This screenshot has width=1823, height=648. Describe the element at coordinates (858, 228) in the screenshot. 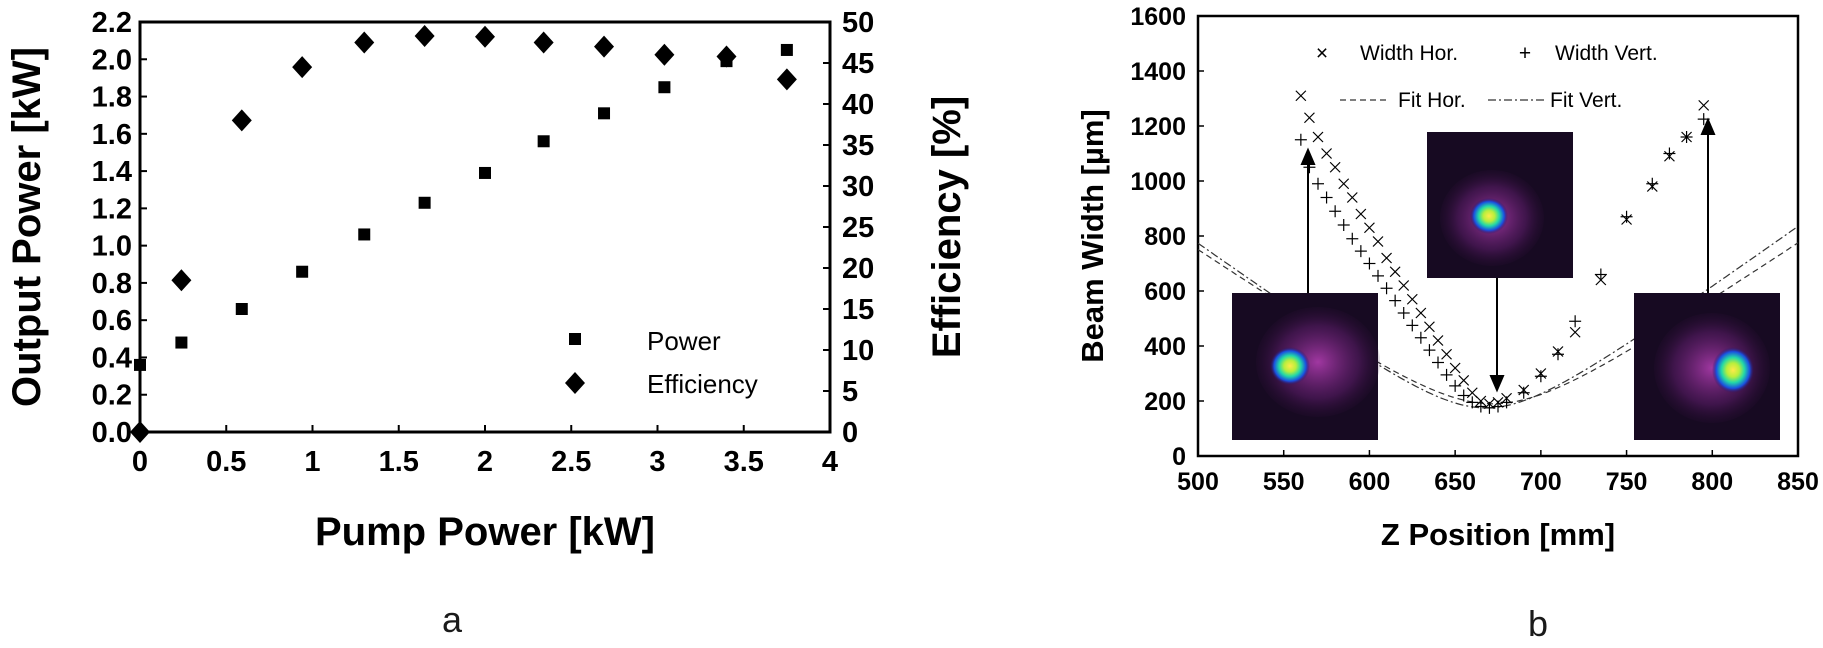

I see `y2-tick-label: 25` at that location.